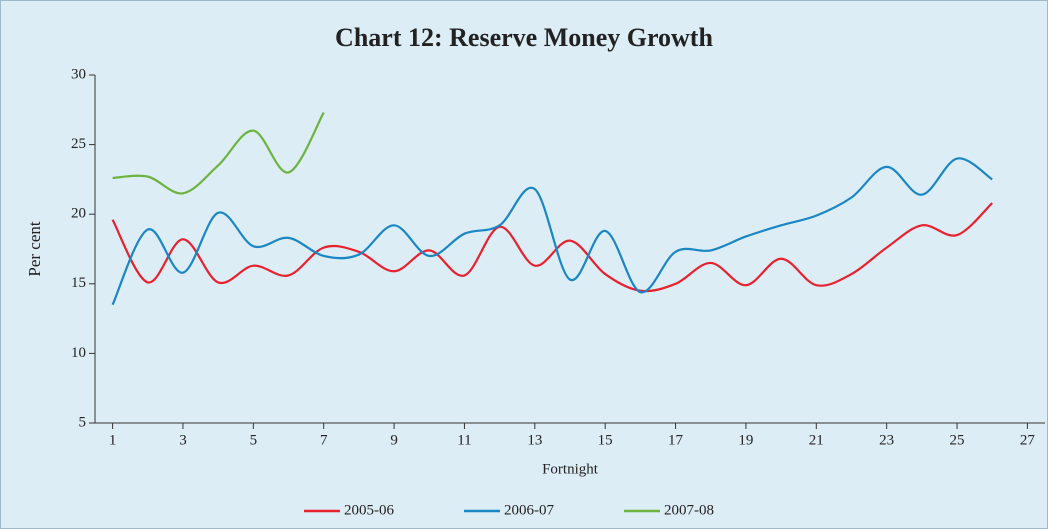  What do you see at coordinates (886, 440) in the screenshot?
I see `x-tick-label: 23` at bounding box center [886, 440].